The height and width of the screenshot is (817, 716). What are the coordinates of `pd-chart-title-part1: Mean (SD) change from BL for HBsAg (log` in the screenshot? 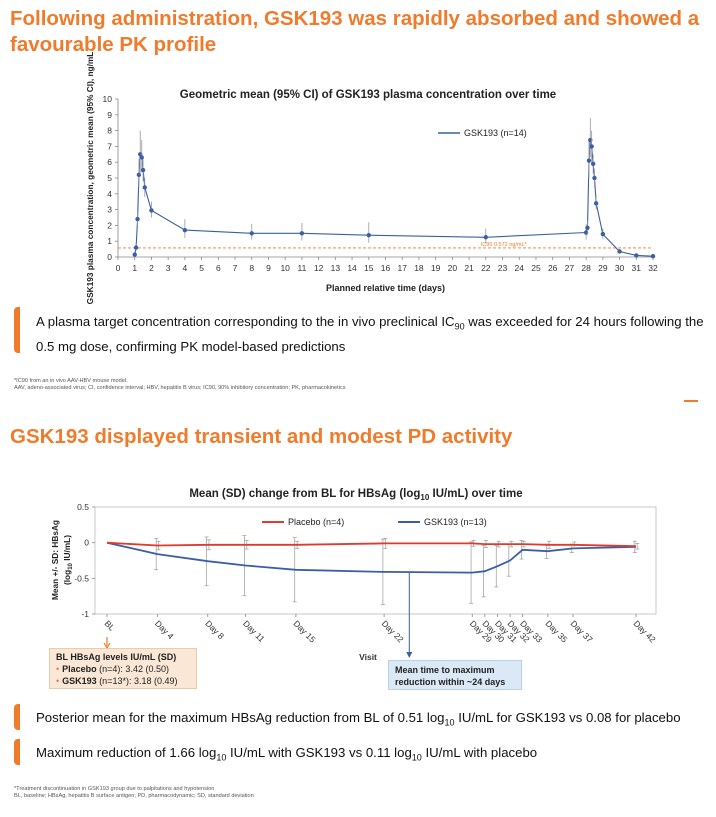 It's located at (304, 494).